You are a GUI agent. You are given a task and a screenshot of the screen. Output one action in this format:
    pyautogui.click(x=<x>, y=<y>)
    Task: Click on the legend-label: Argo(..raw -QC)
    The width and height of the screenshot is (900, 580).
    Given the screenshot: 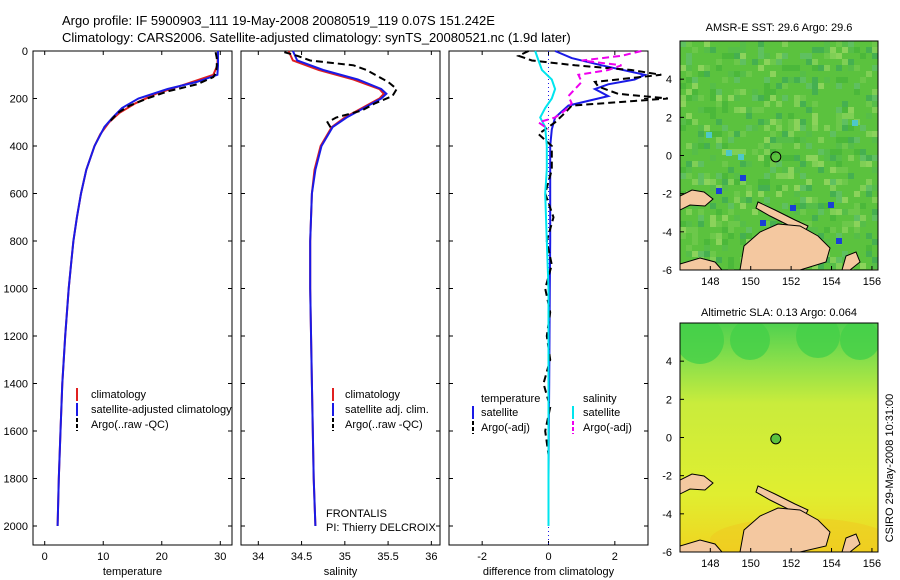 What is the action you would take?
    pyautogui.click(x=130, y=425)
    